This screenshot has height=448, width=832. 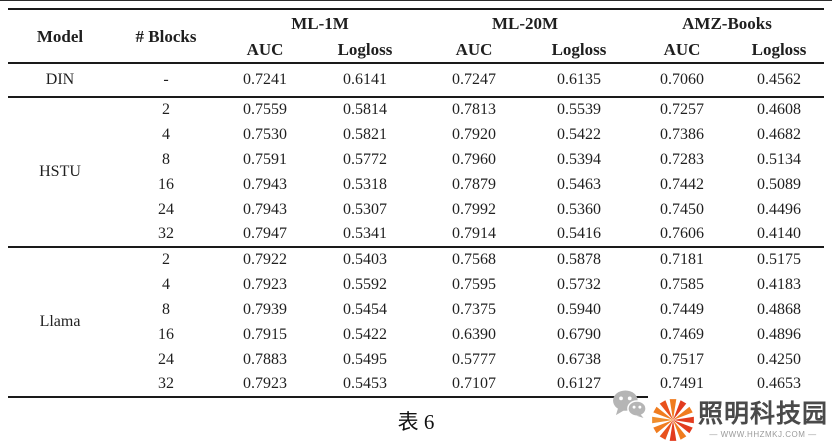 I want to click on column-header-blocks: # Blocks, so click(x=166, y=36).